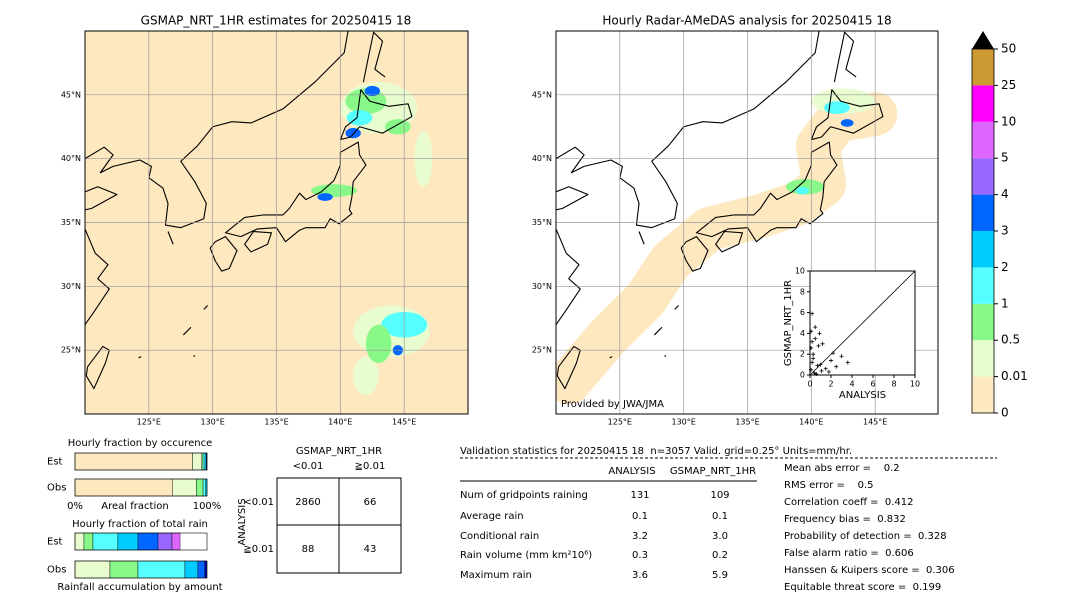 The width and height of the screenshot is (1080, 612). What do you see at coordinates (983, 40) in the screenshot?
I see `colorbar-extend` at bounding box center [983, 40].